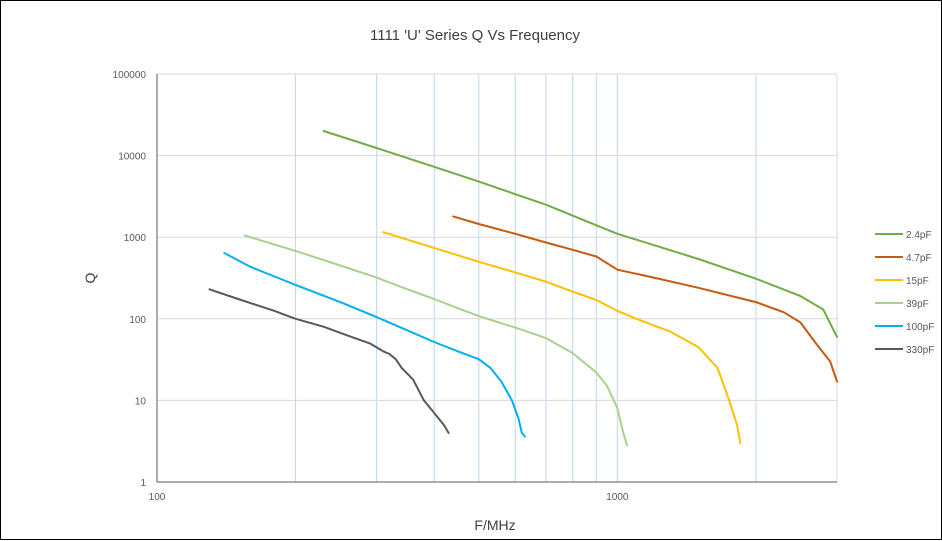 The height and width of the screenshot is (541, 942). What do you see at coordinates (329, 361) in the screenshot?
I see `series-line-330pf` at bounding box center [329, 361].